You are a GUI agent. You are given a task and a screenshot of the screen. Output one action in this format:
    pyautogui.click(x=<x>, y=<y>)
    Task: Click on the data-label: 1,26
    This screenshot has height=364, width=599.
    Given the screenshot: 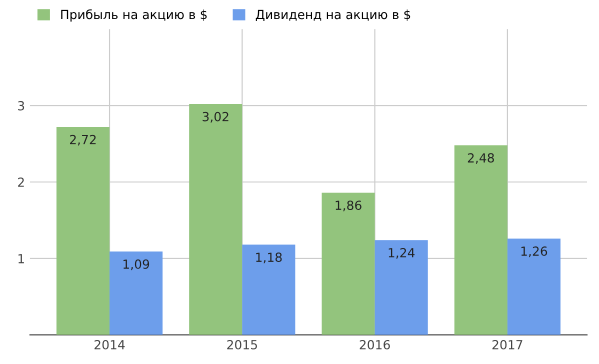 What is the action you would take?
    pyautogui.click(x=534, y=252)
    